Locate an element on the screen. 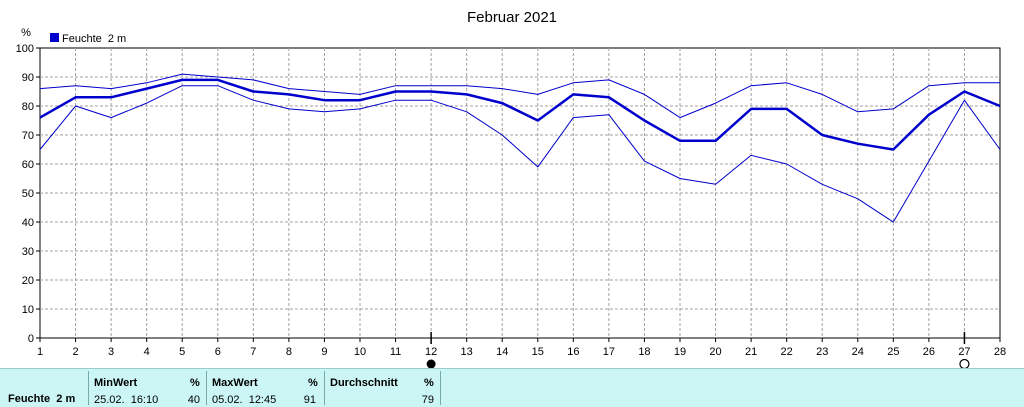  chart-title: Februar 2021 is located at coordinates (512, 17).